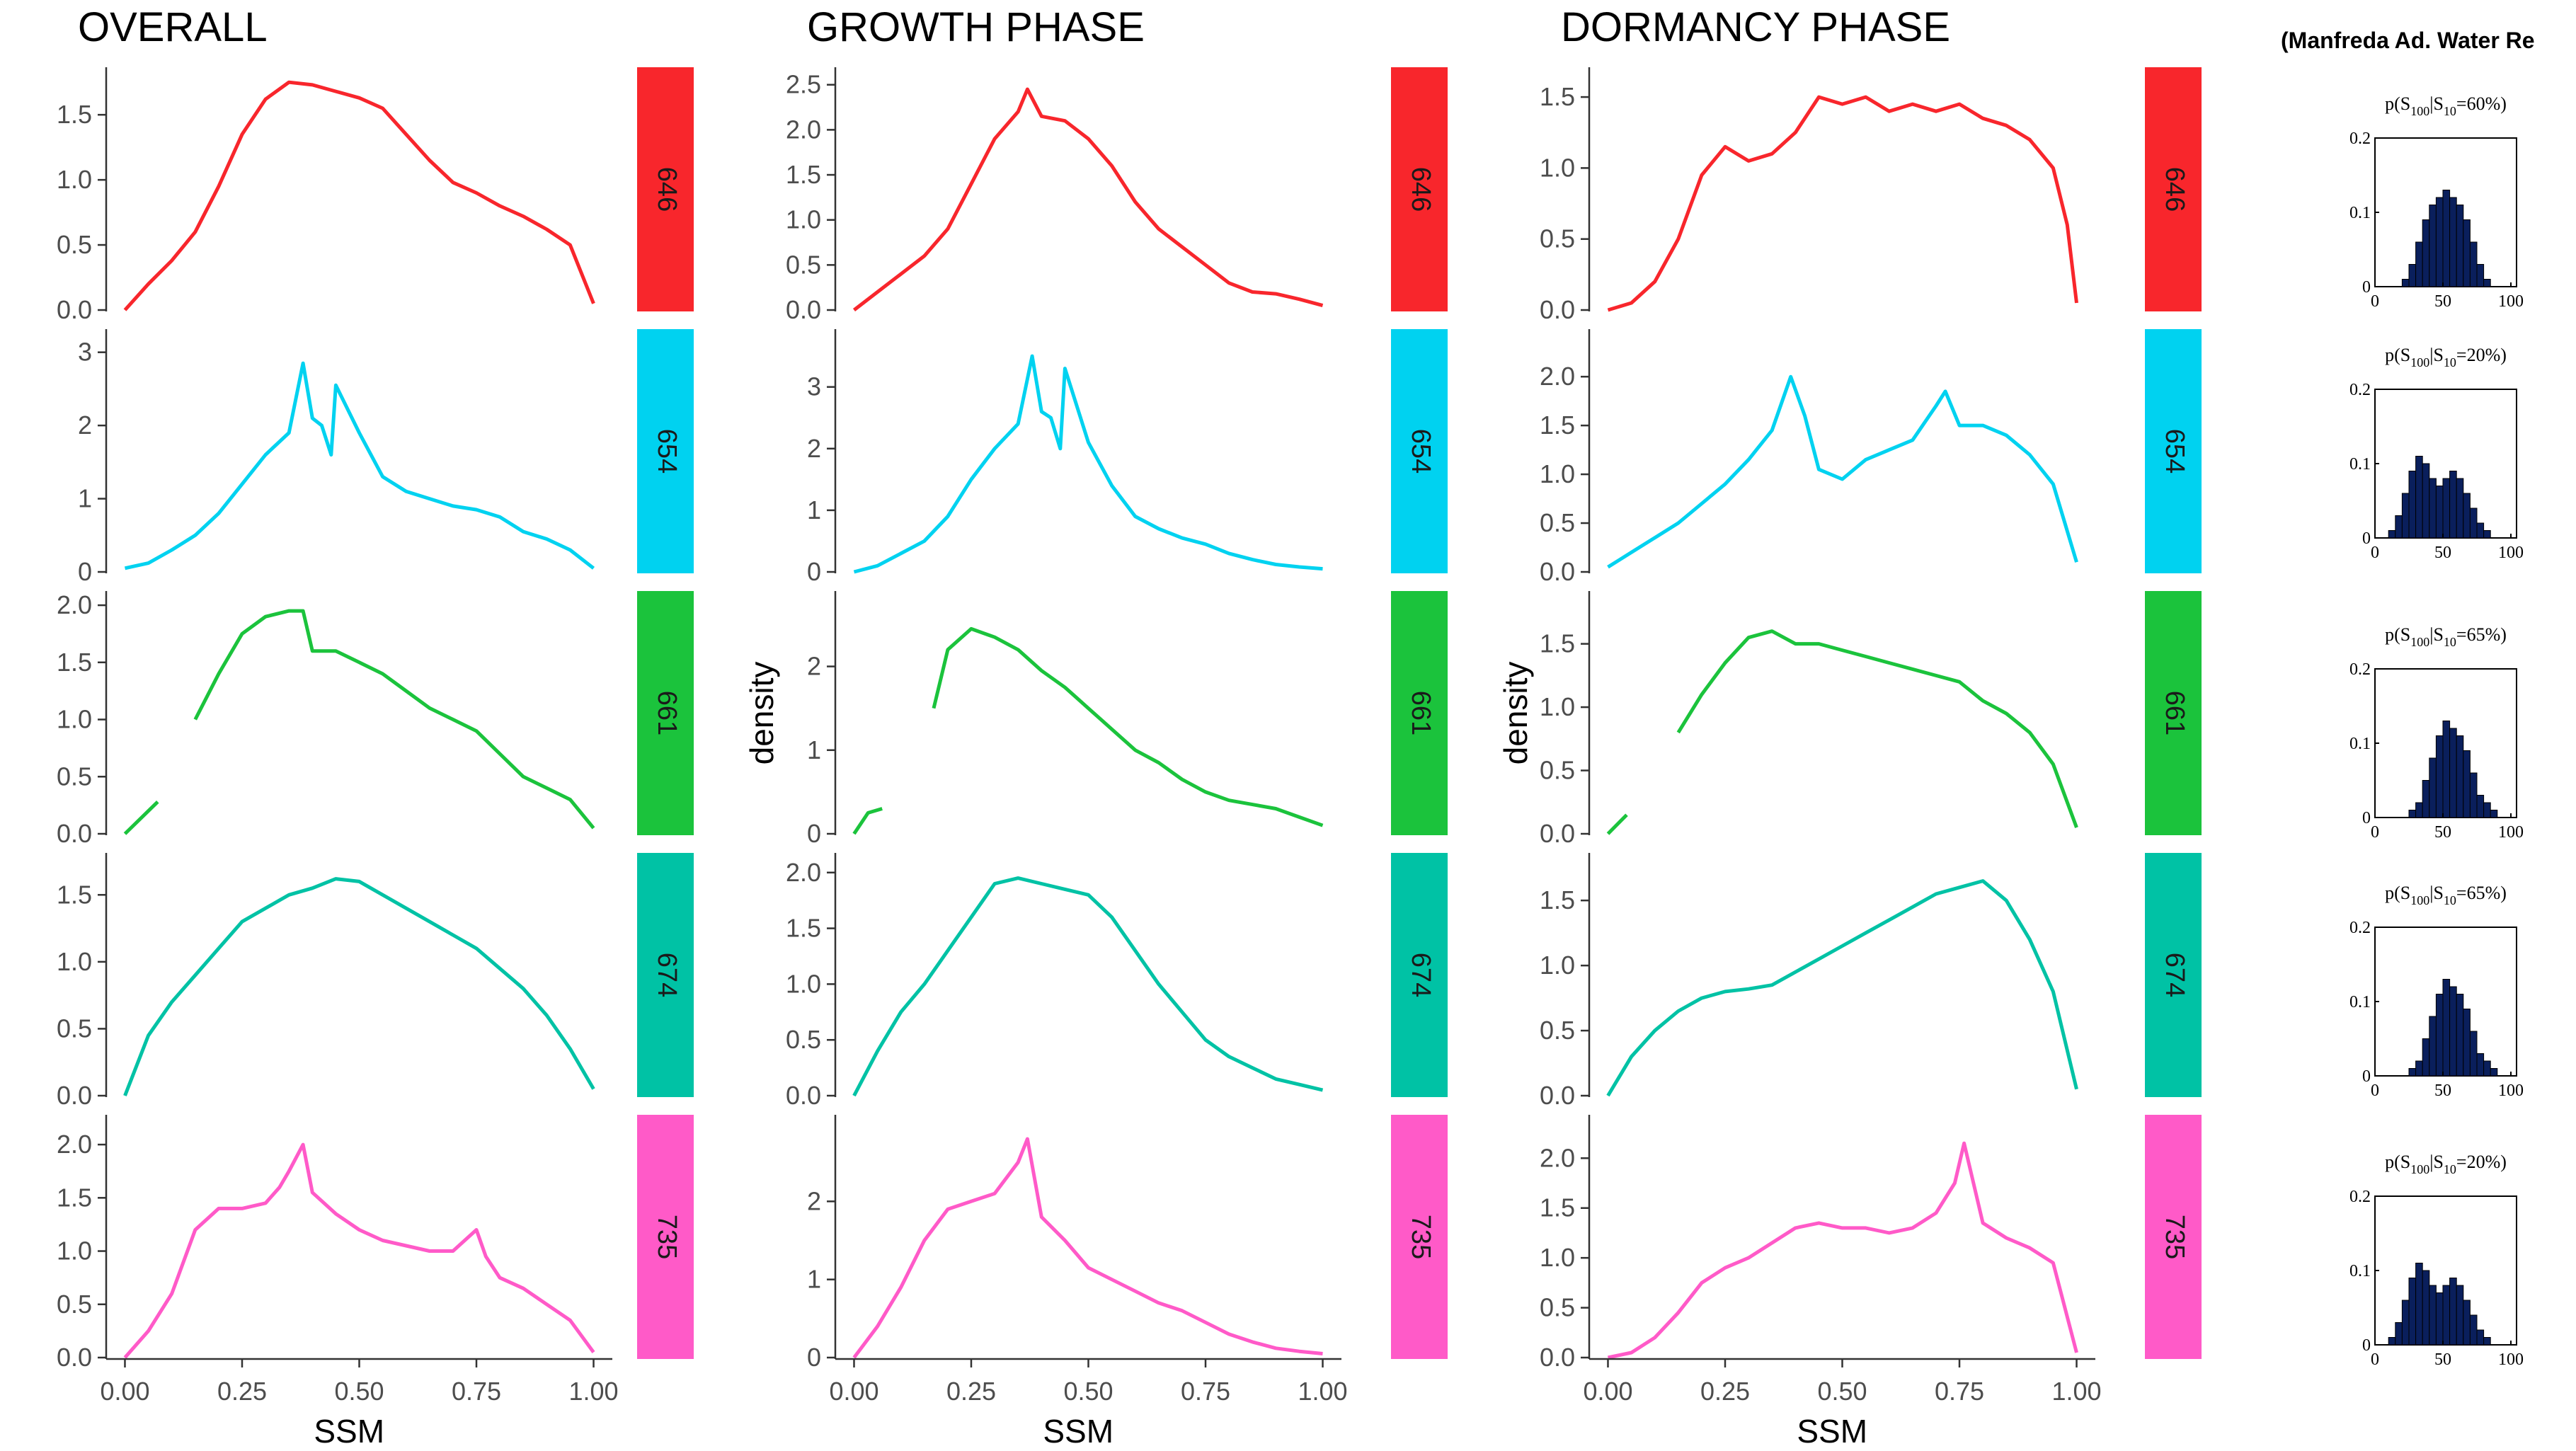 Image resolution: width=2576 pixels, height=1451 pixels. I want to click on column-title: DORMANCY PHASE, so click(1755, 27).